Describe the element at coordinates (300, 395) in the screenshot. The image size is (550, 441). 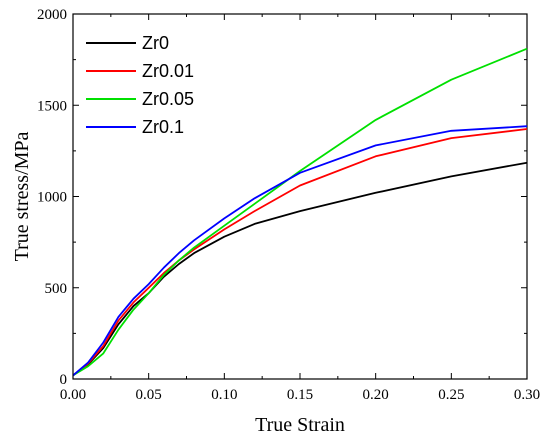
I see `x-tick-label: 0.15` at that location.